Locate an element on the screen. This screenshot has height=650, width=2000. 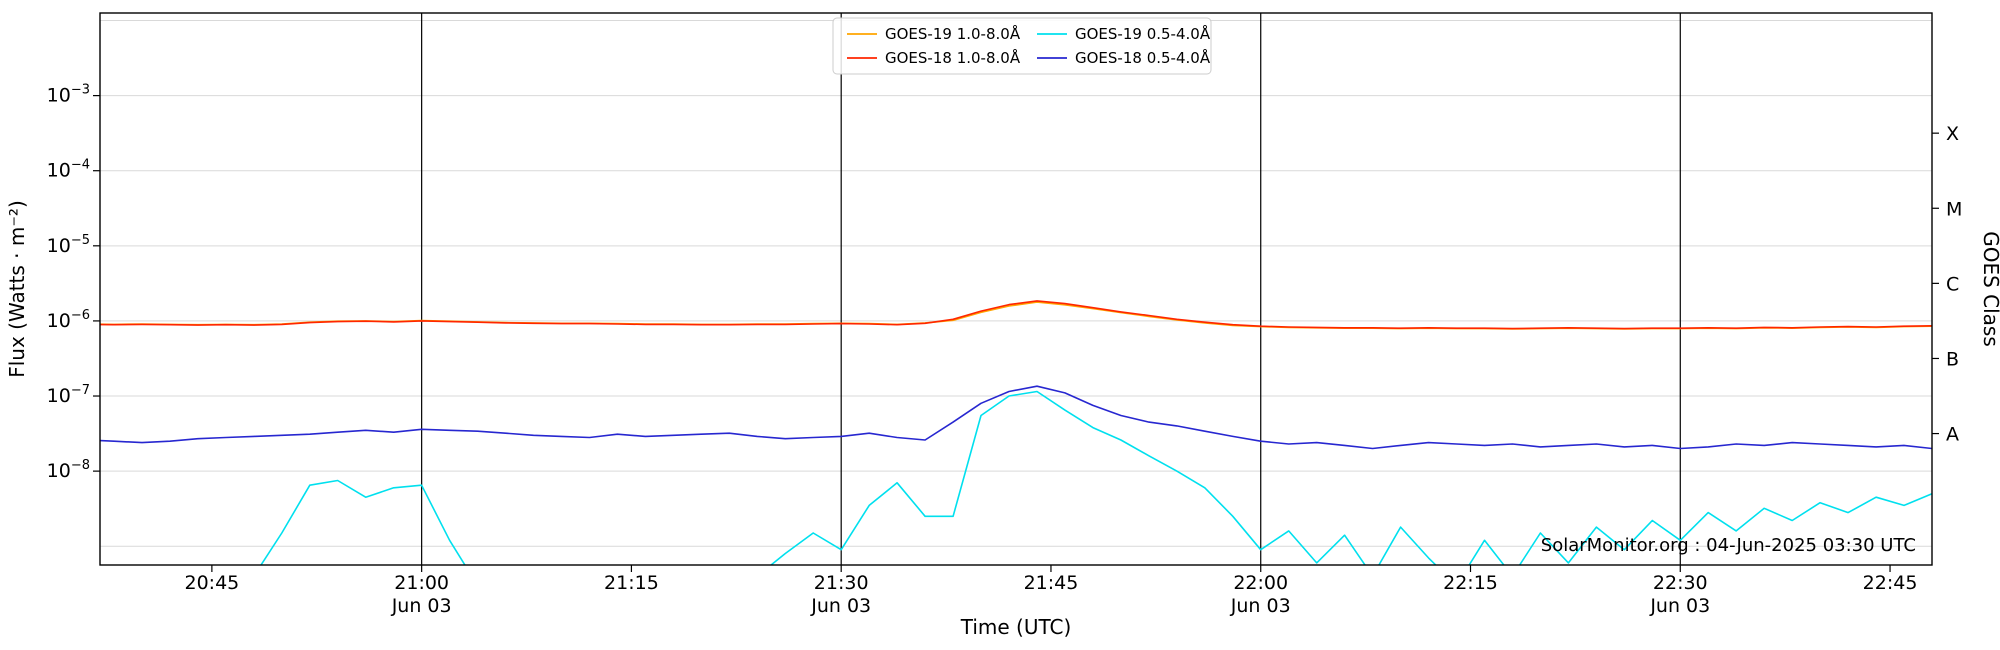
x-tick-label: 22:45 is located at coordinates (1890, 583).